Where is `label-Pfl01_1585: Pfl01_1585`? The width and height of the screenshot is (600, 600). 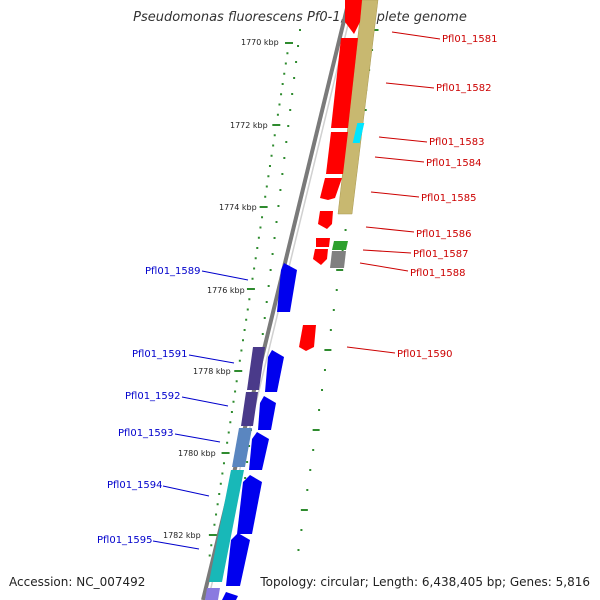 label-Pfl01_1585: Pfl01_1585 is located at coordinates (449, 198).